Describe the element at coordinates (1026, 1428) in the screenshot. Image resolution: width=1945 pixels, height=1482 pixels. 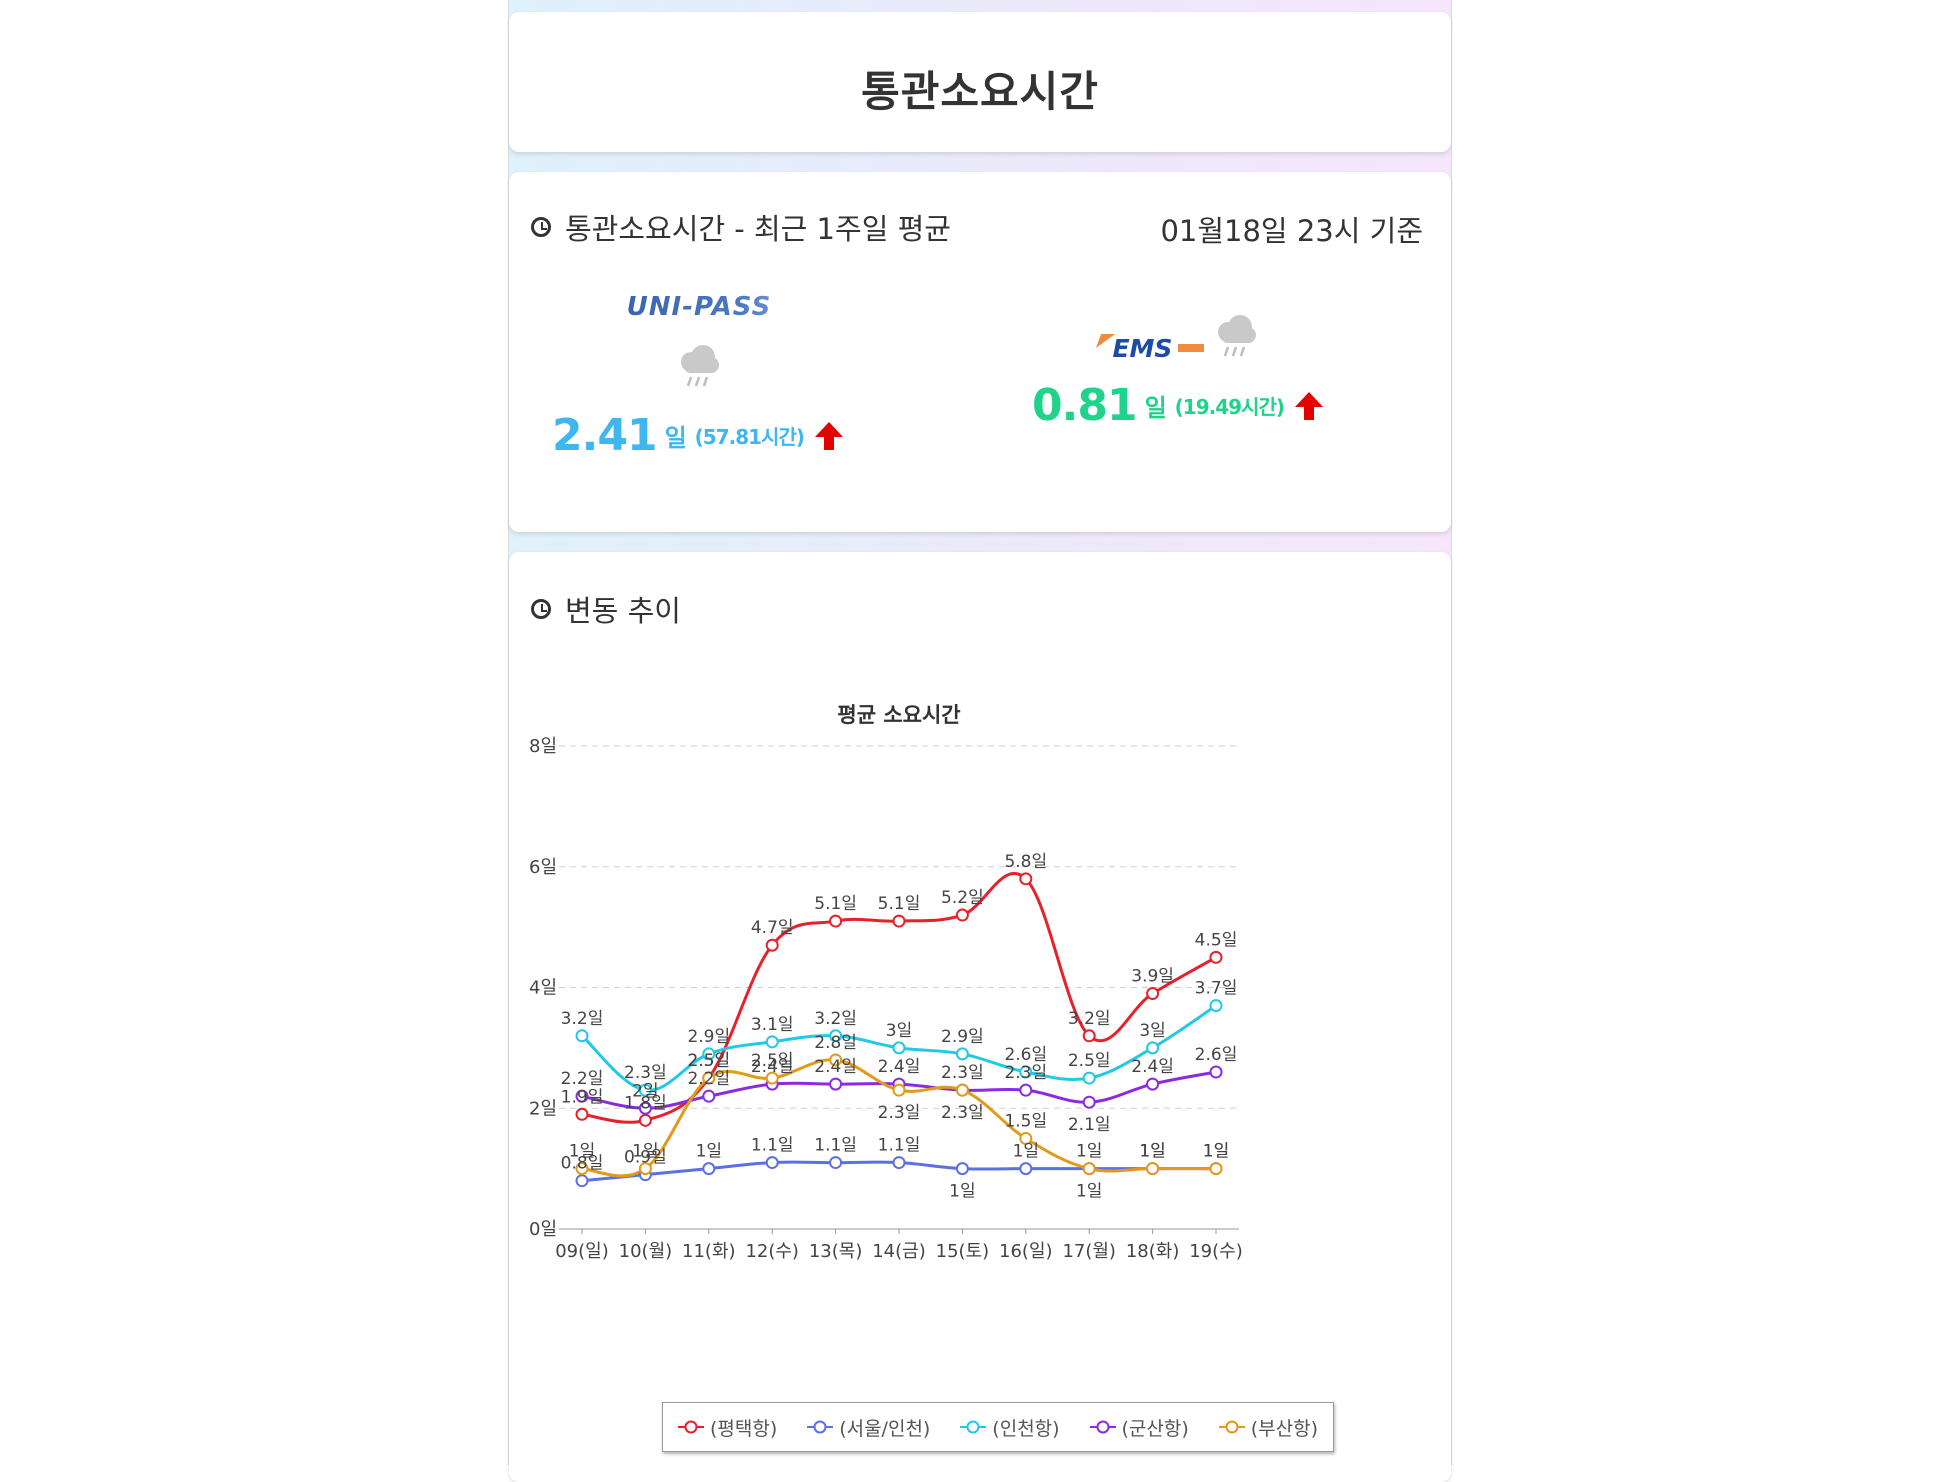
I see `legend-label: (인천항)` at that location.